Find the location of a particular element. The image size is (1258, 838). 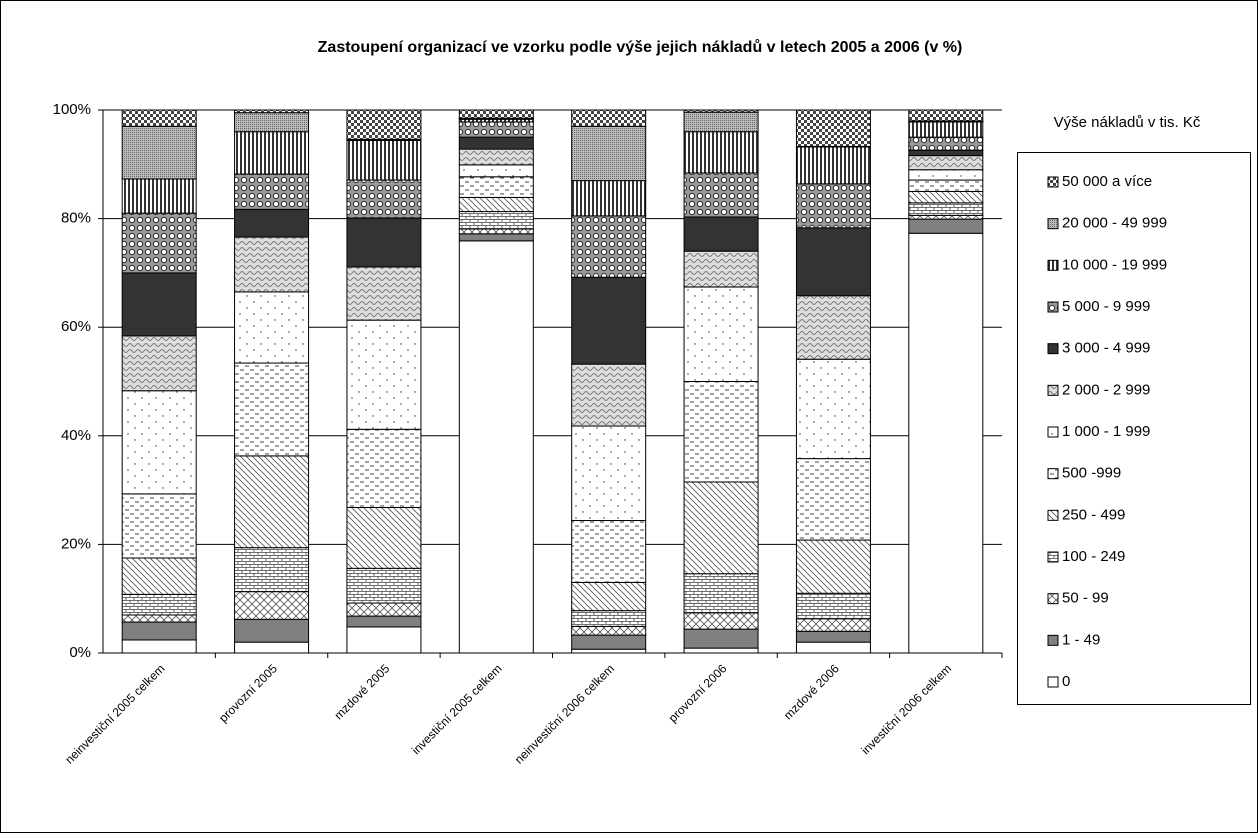

legend-label: 1 000 - 1 999 is located at coordinates (1106, 431).